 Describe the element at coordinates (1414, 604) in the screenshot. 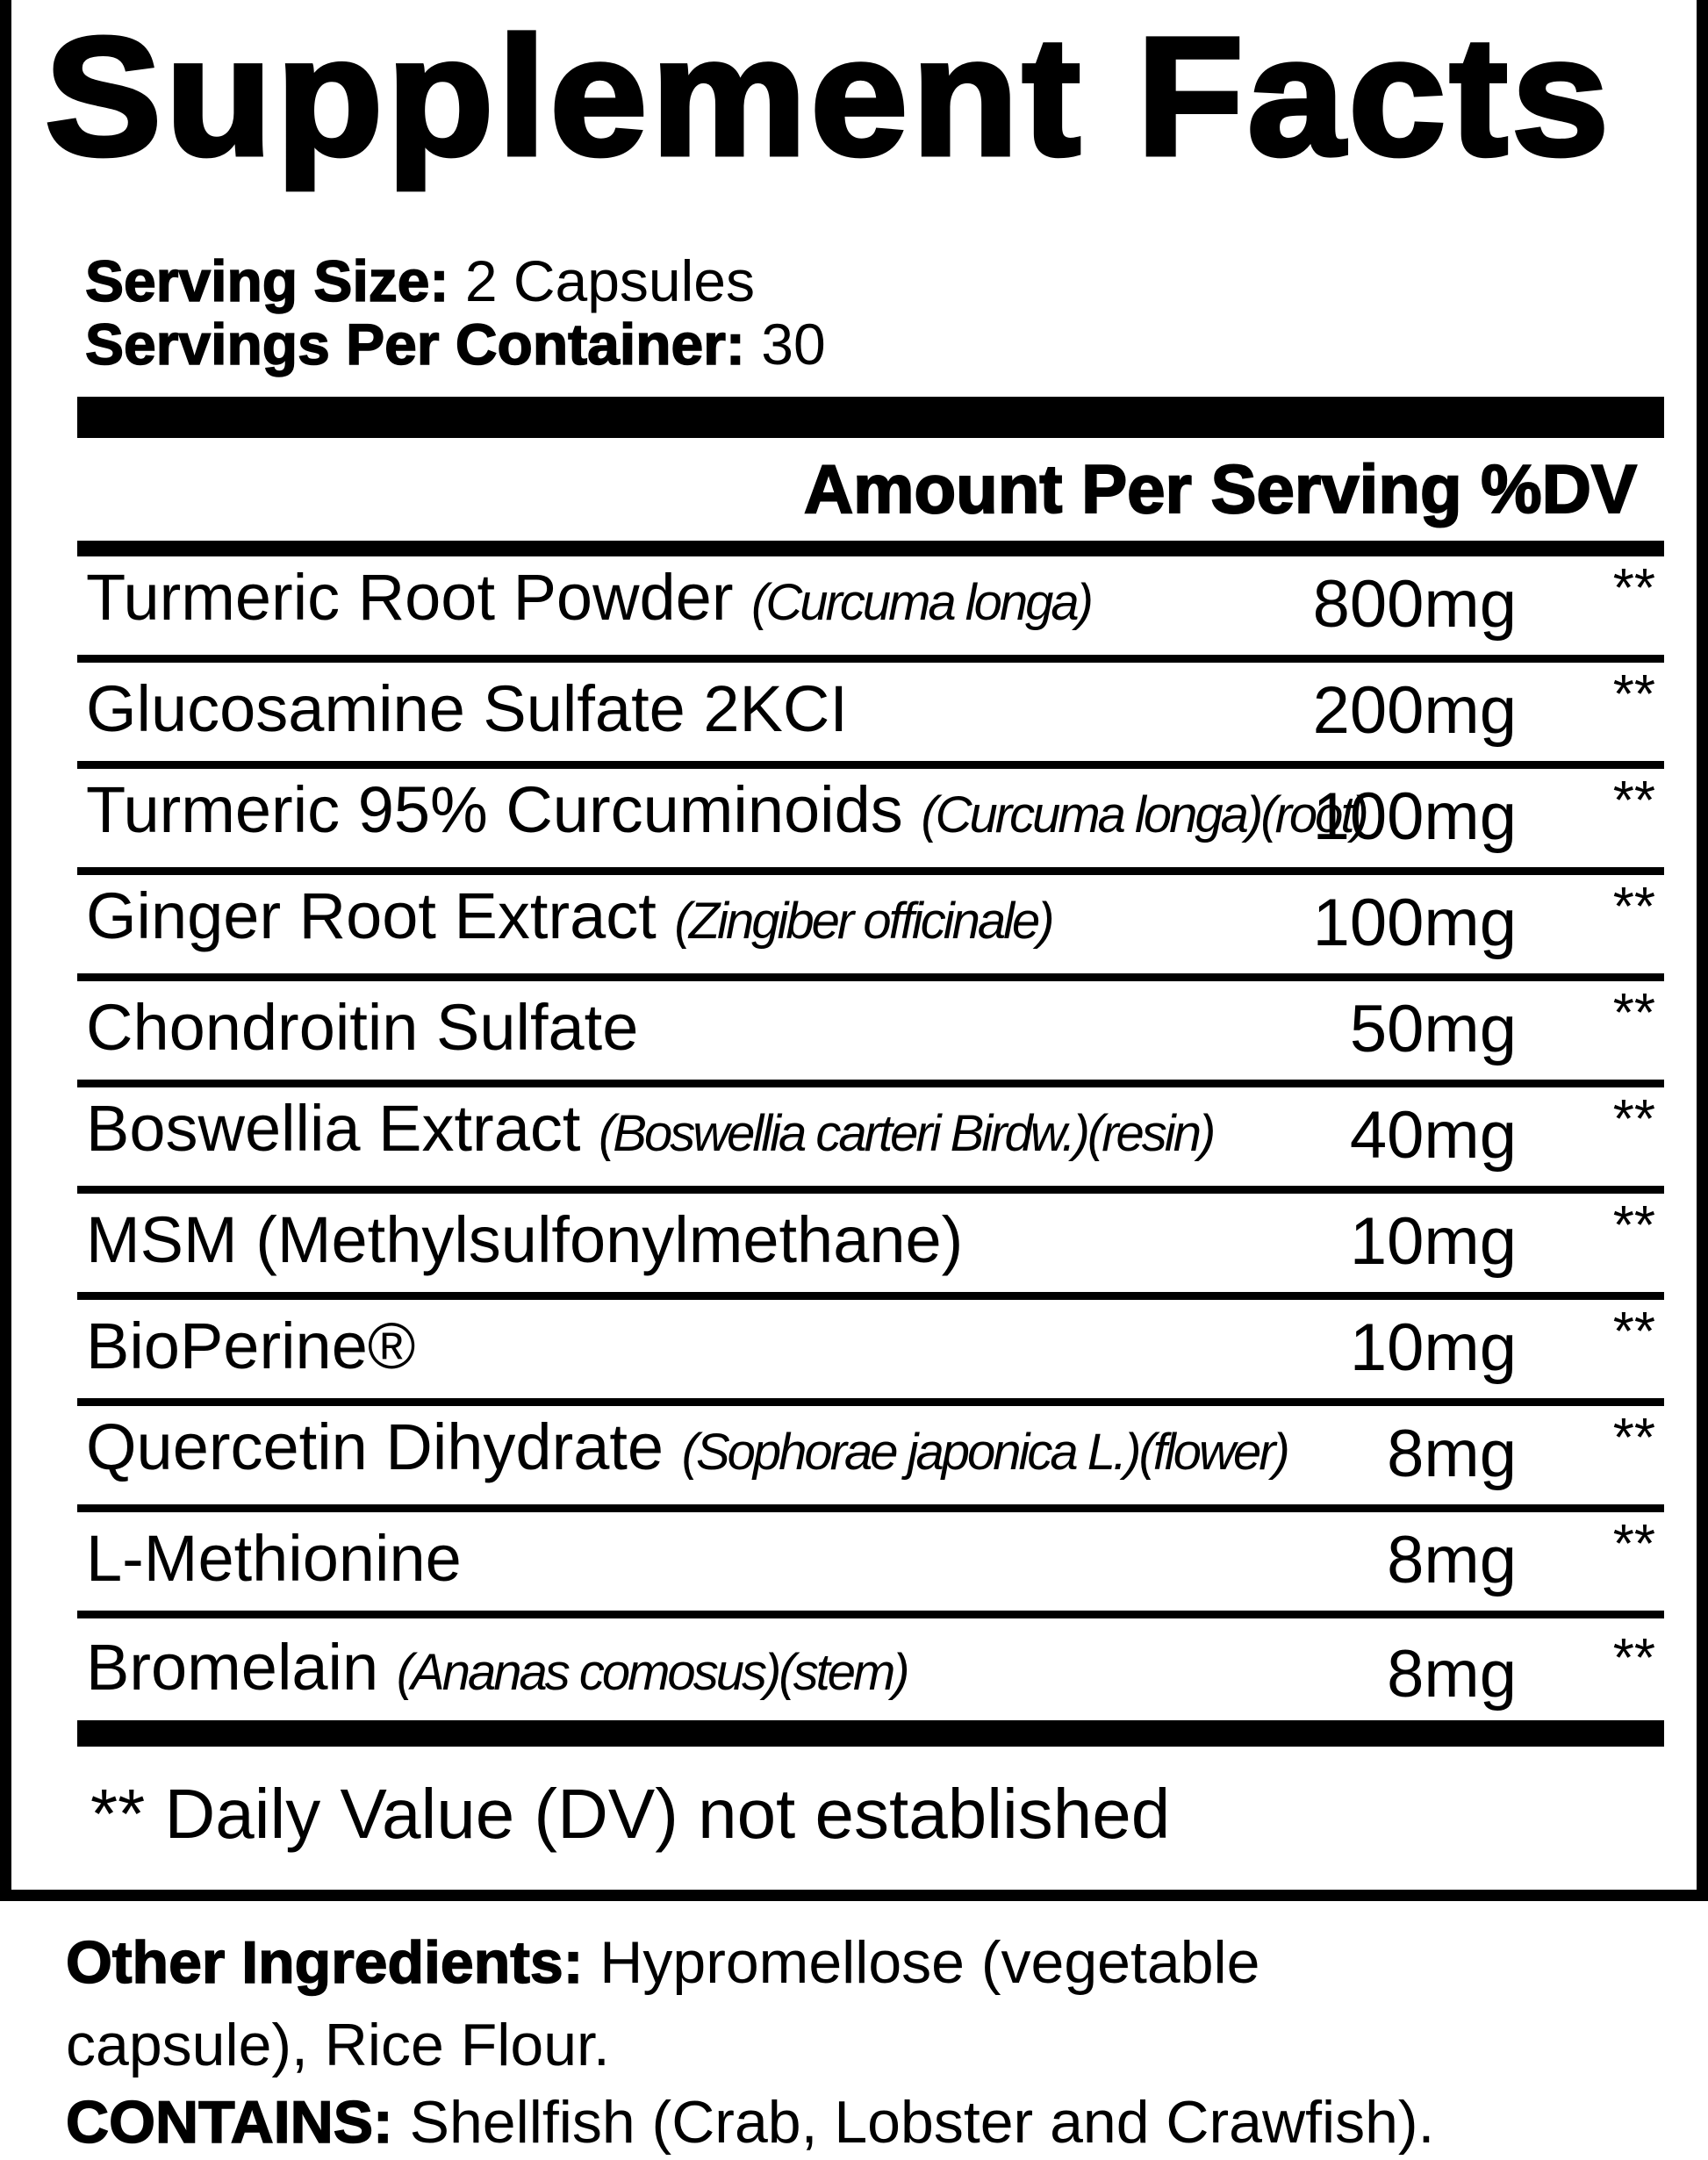

I see `ingredient-amount: 800mg` at that location.